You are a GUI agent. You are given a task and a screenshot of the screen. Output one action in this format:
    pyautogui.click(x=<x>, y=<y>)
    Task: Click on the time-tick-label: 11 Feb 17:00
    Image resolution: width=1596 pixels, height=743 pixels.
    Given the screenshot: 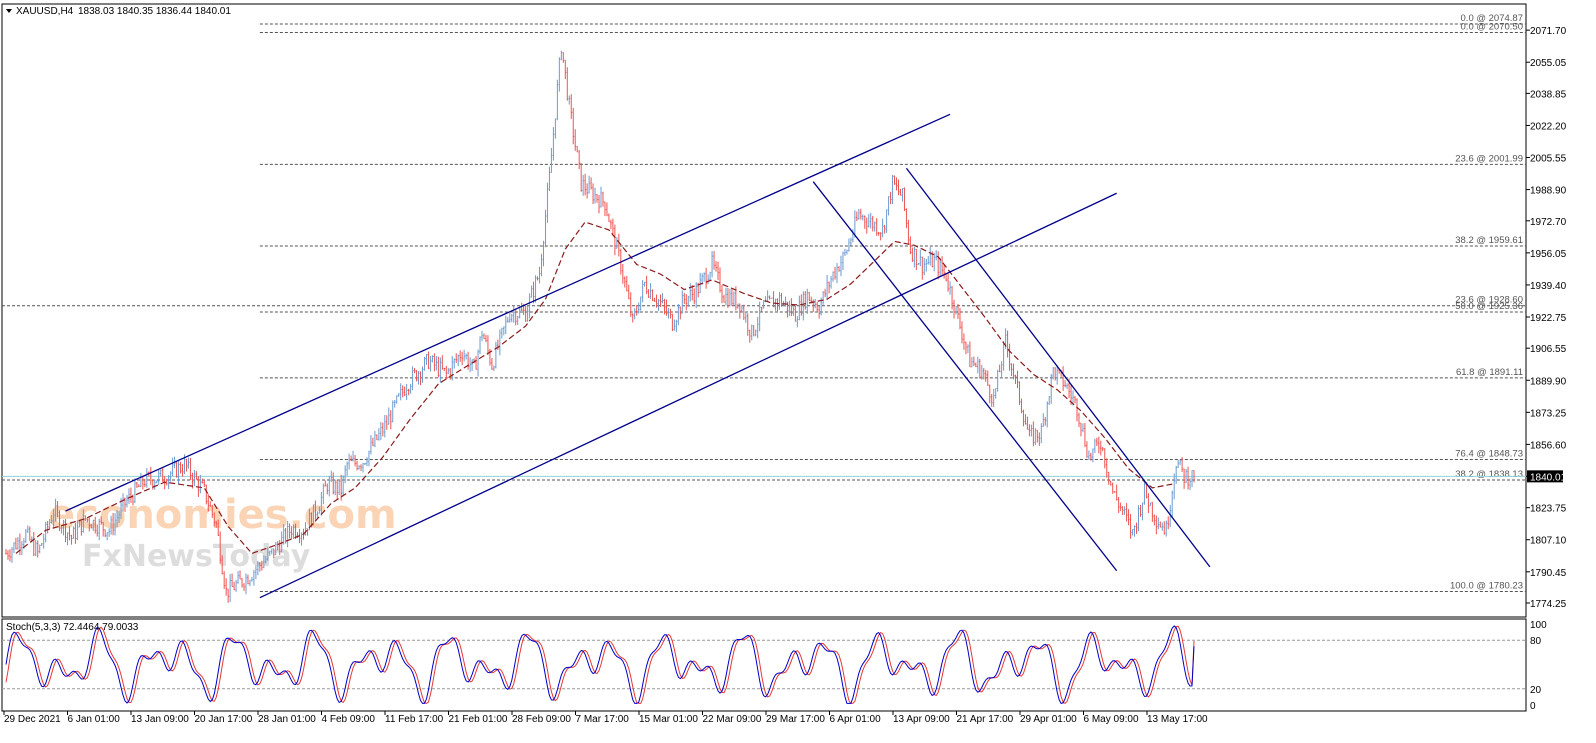 What is the action you would take?
    pyautogui.click(x=414, y=719)
    